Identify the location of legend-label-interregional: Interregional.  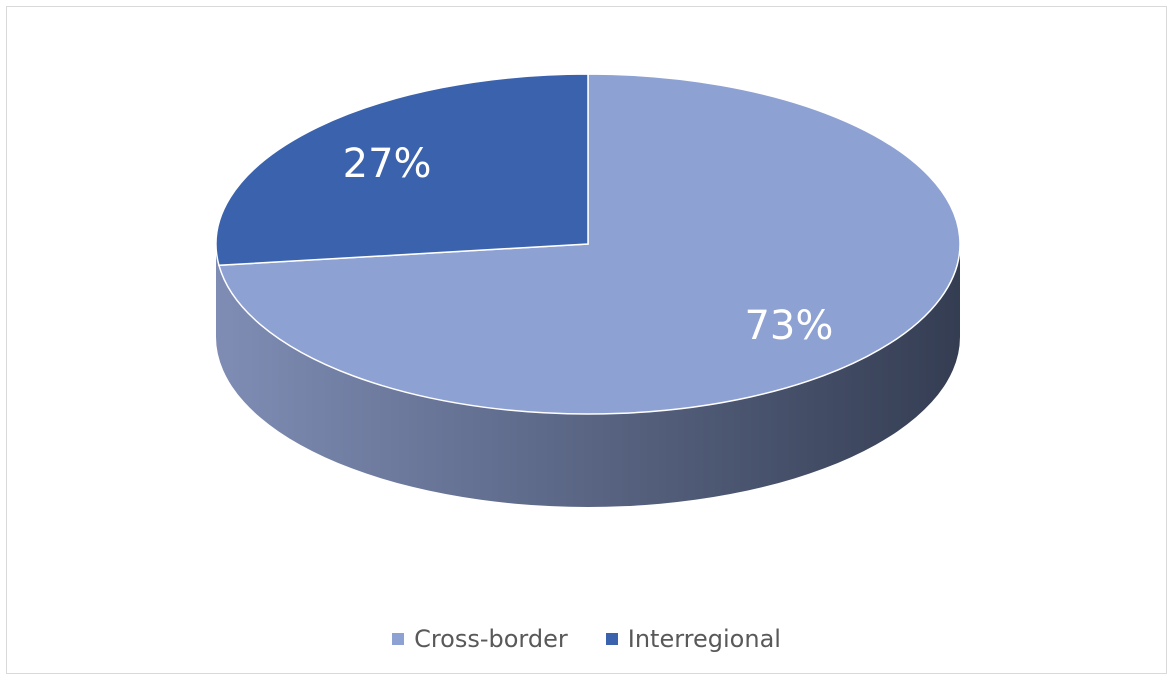
(704, 639).